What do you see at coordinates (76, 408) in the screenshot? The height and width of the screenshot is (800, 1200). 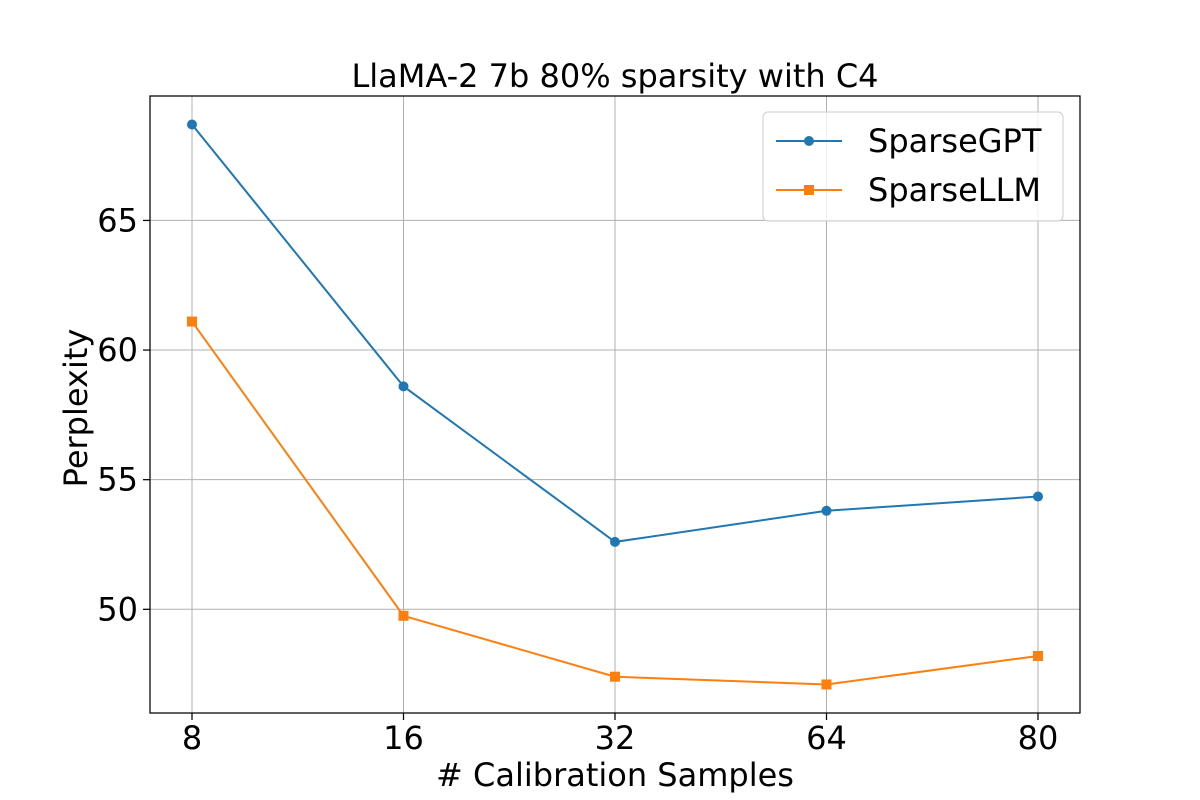 I see `y-axis-label: Perplexity` at bounding box center [76, 408].